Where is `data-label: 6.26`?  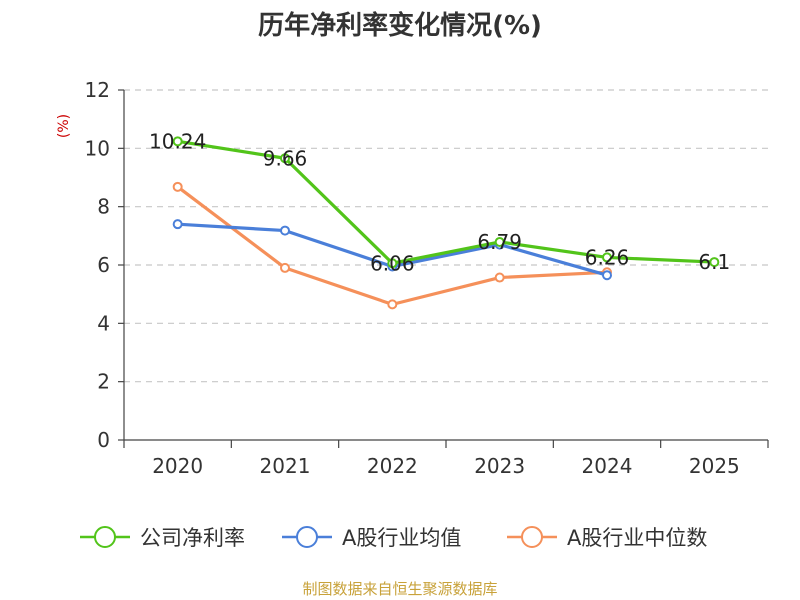 data-label: 6.26 is located at coordinates (607, 257).